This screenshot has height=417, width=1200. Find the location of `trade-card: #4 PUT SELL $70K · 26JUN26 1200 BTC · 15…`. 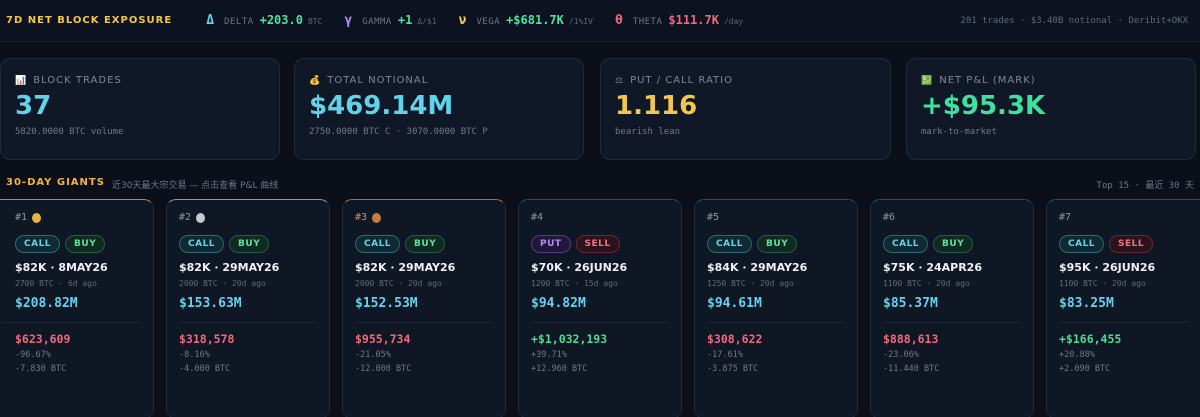

trade-card: #4 PUT SELL $70K · 26JUN26 1200 BTC · 15… is located at coordinates (600, 308).